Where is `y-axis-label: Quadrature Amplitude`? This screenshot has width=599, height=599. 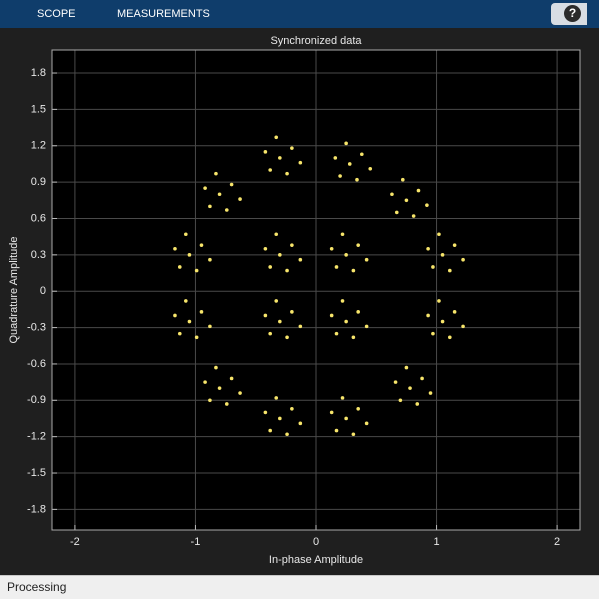
y-axis-label: Quadrature Amplitude is located at coordinates (14, 289).